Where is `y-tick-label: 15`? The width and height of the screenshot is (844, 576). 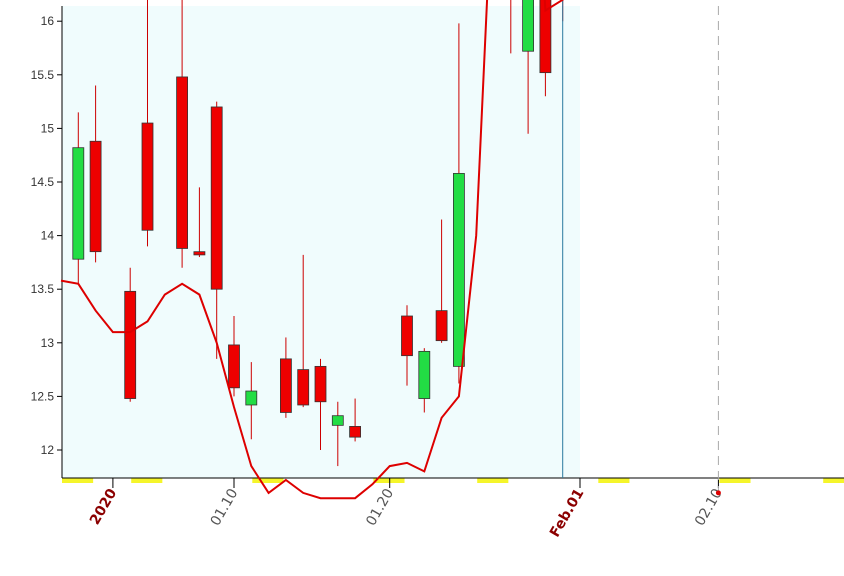
y-tick-label: 15 is located at coordinates (48, 128).